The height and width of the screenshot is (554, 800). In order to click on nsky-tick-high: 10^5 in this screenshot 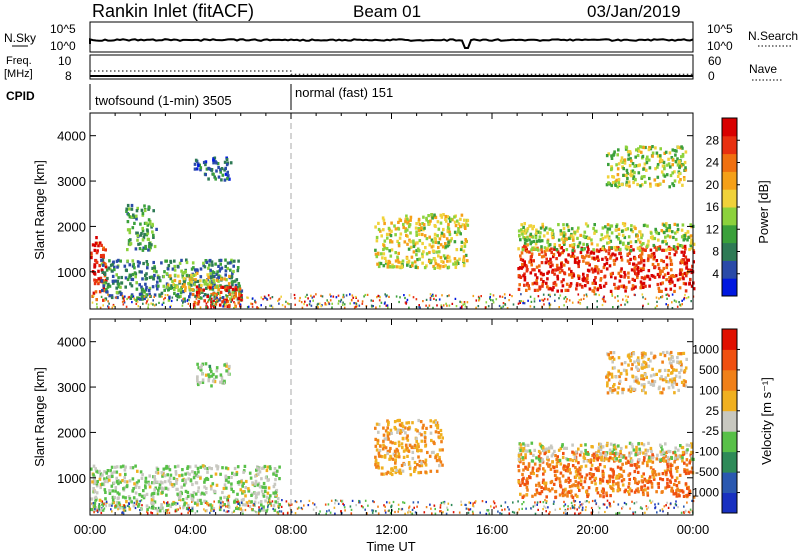, I will do `click(63, 29)`.